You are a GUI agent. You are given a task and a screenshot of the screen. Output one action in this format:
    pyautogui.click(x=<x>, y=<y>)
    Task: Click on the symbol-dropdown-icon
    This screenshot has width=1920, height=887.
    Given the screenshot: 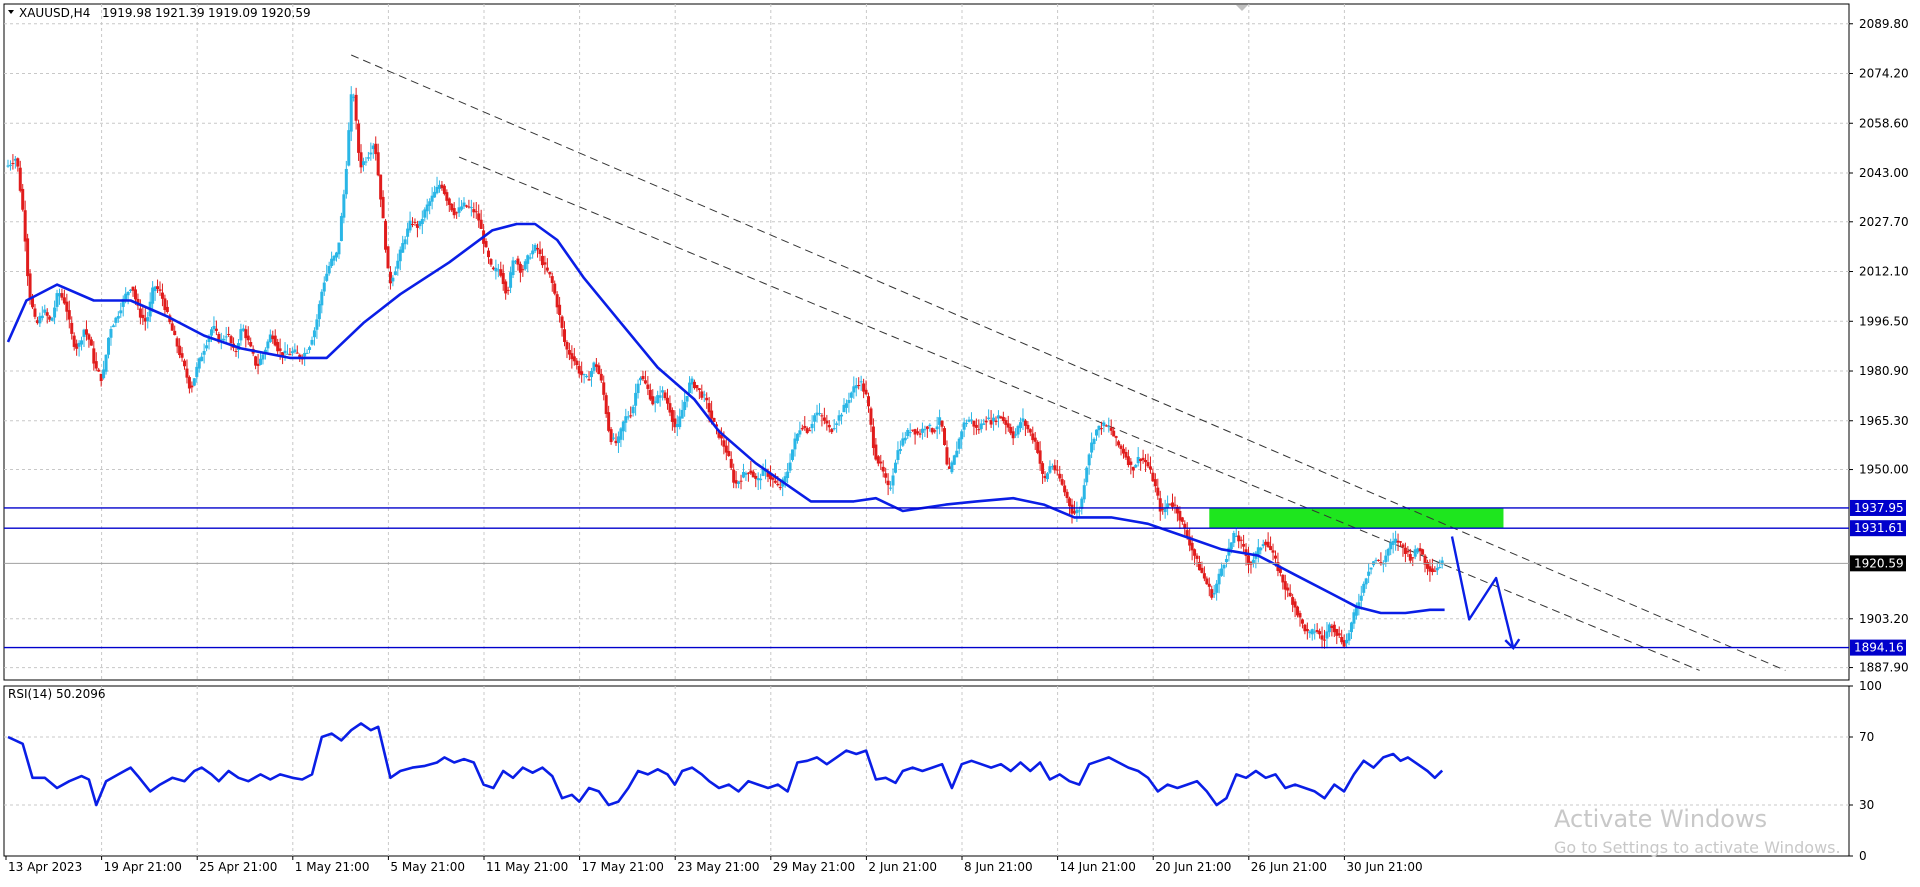 What is the action you would take?
    pyautogui.click(x=11, y=12)
    